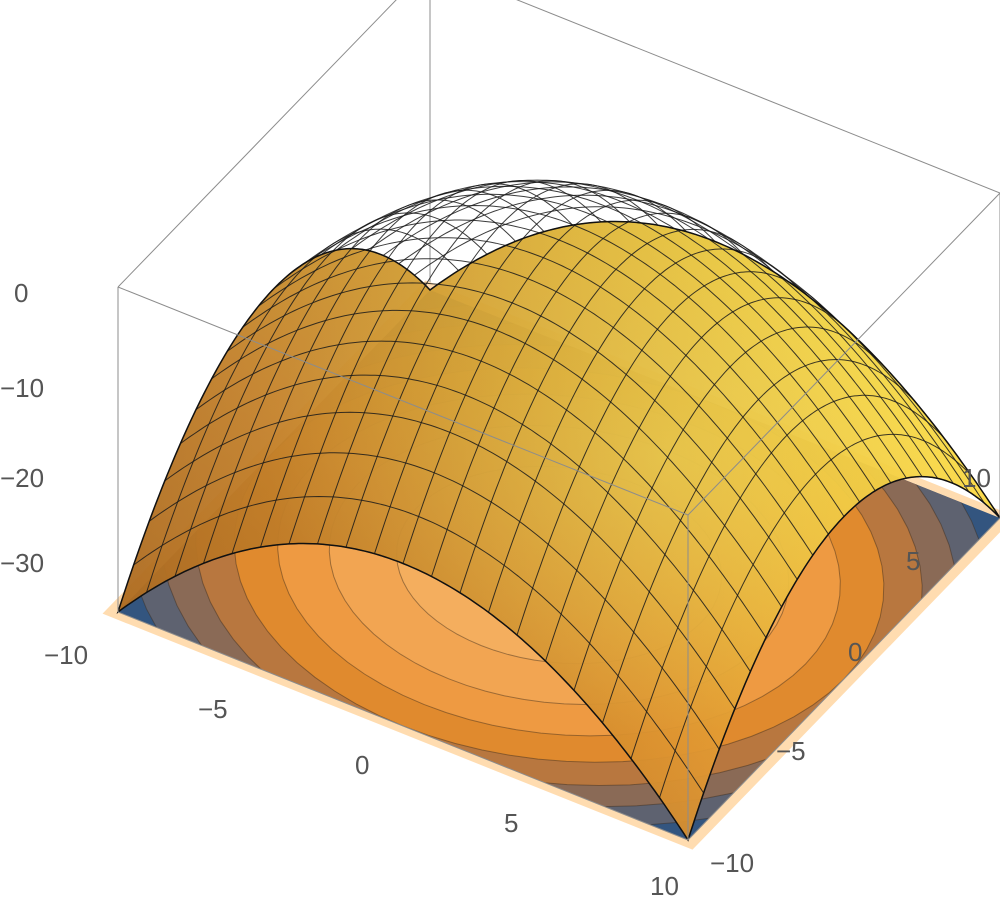 This screenshot has height=906, width=1000. Describe the element at coordinates (22, 388) in the screenshot. I see `z-tick-label: −10` at that location.